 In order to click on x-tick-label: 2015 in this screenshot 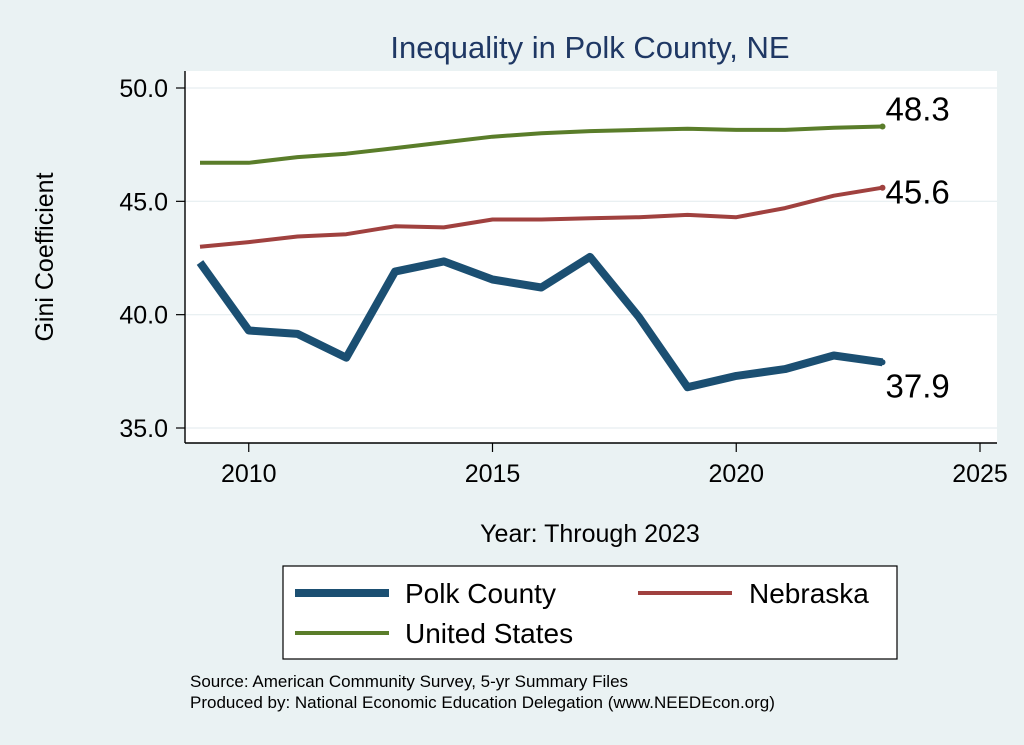, I will do `click(493, 474)`.